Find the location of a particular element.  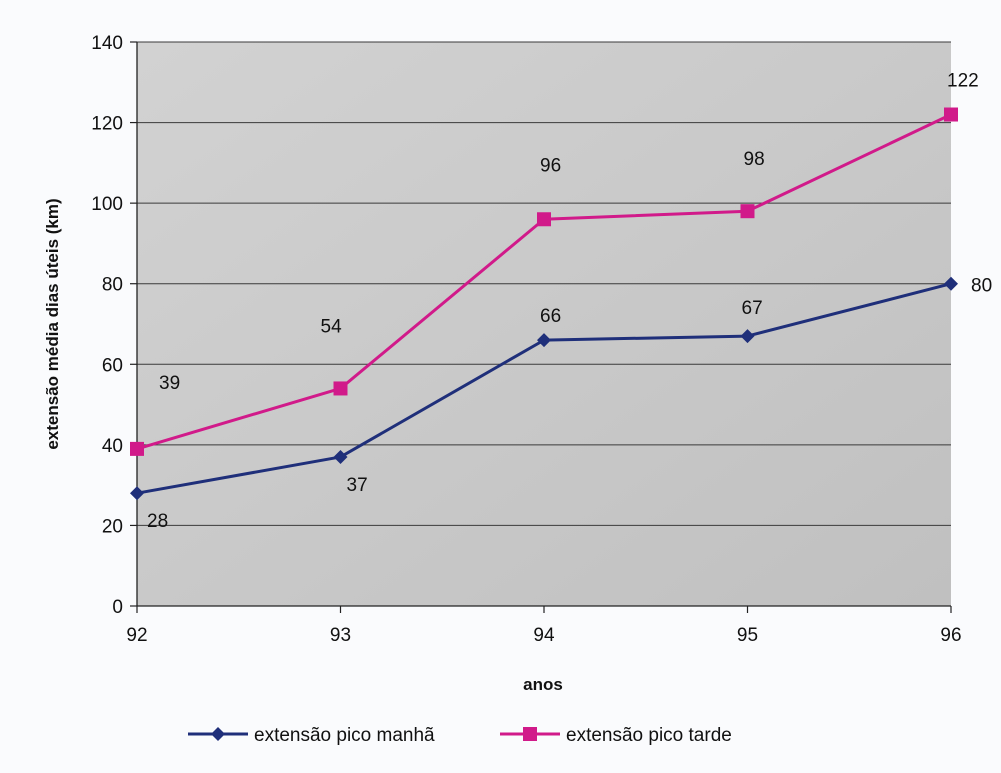

y-axis-title: extensão média dias úteis (km) is located at coordinates (52, 323).